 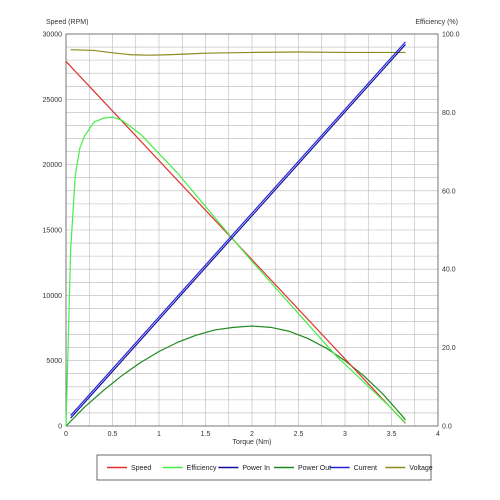 What do you see at coordinates (53, 35) in the screenshot?
I see `y-left-tick-label: 30000` at bounding box center [53, 35].